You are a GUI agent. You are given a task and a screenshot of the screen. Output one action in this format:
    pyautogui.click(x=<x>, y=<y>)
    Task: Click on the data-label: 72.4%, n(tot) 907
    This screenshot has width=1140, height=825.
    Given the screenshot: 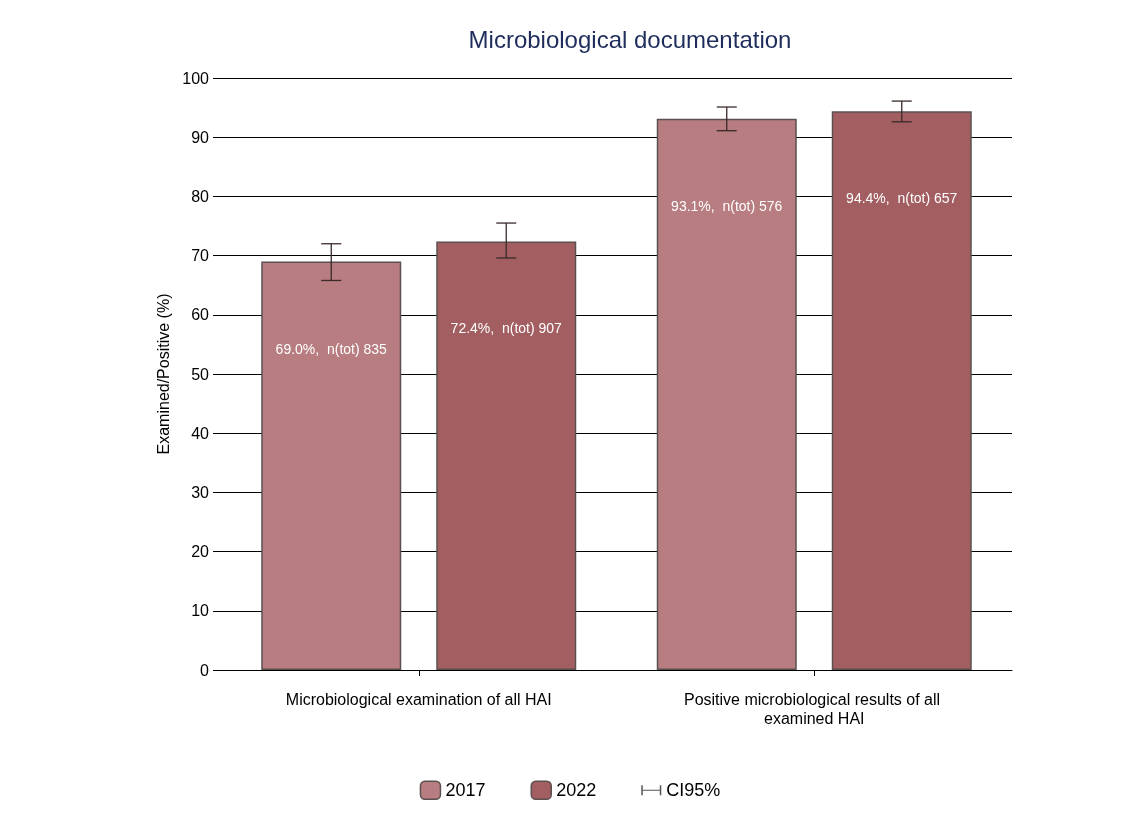 What is the action you would take?
    pyautogui.click(x=506, y=328)
    